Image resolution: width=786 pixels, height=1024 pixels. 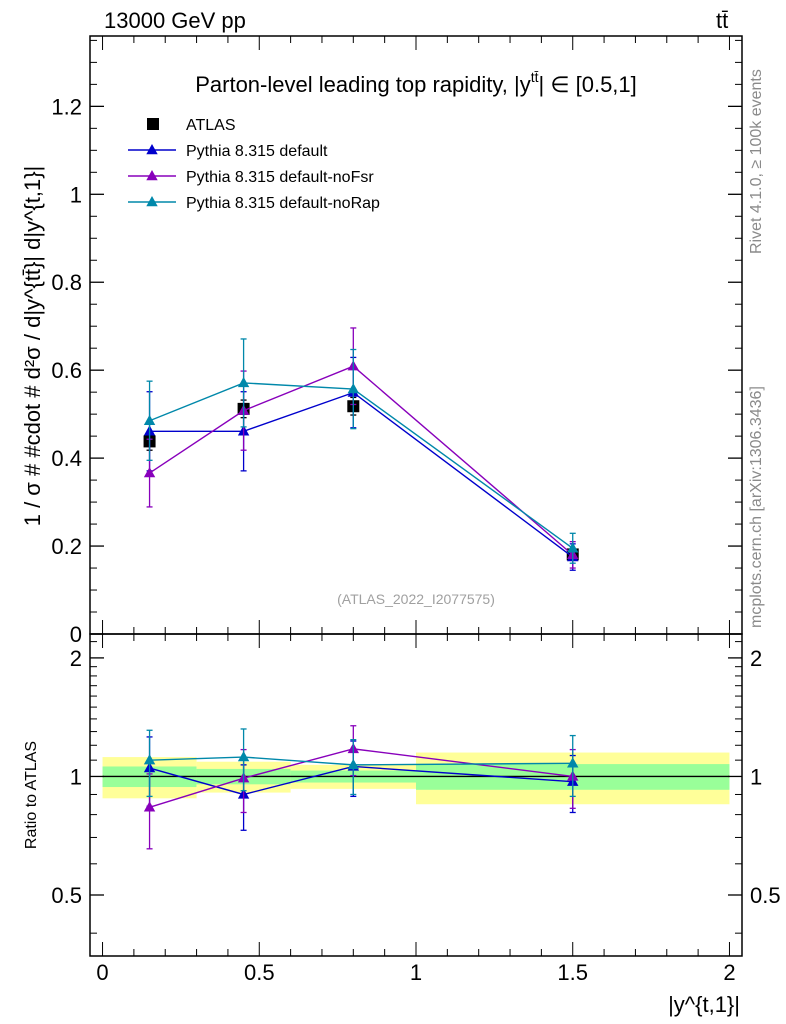 I want to click on legend-item: ATLAS, so click(x=191, y=125).